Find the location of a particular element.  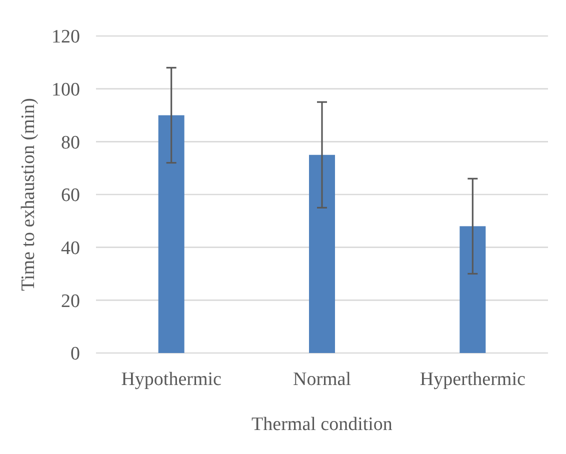

x-tick-label: Hyperthermic is located at coordinates (473, 379).